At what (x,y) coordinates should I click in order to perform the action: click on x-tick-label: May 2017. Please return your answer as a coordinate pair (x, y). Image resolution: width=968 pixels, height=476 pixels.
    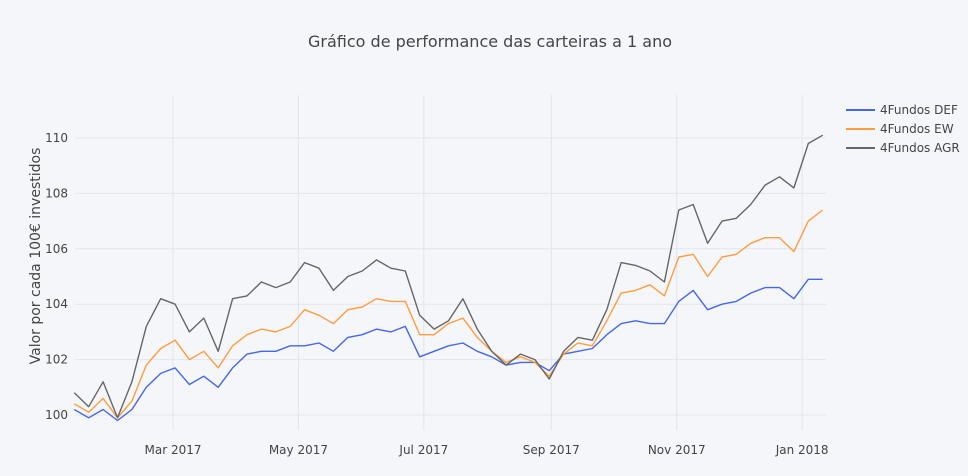
    Looking at the image, I should click on (298, 450).